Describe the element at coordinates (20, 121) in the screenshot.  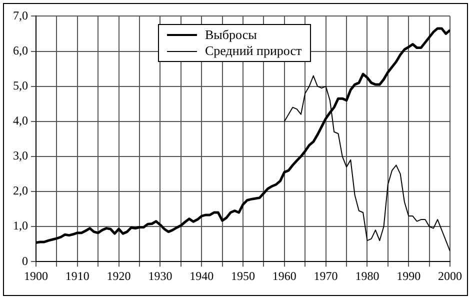
I see `y-tick-label: 4,0` at that location.